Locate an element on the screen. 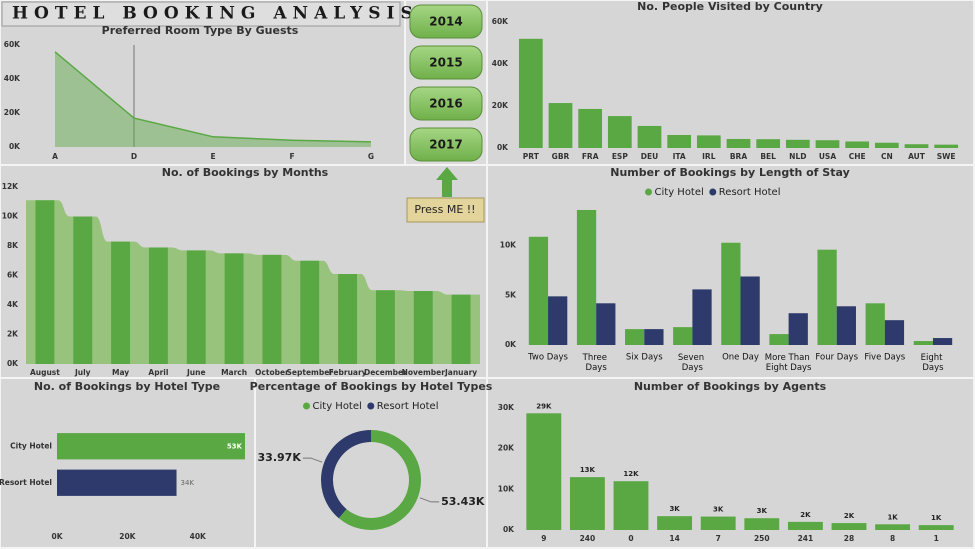 This screenshot has height=549, width=975. x-tick-label: NLD is located at coordinates (797, 156).